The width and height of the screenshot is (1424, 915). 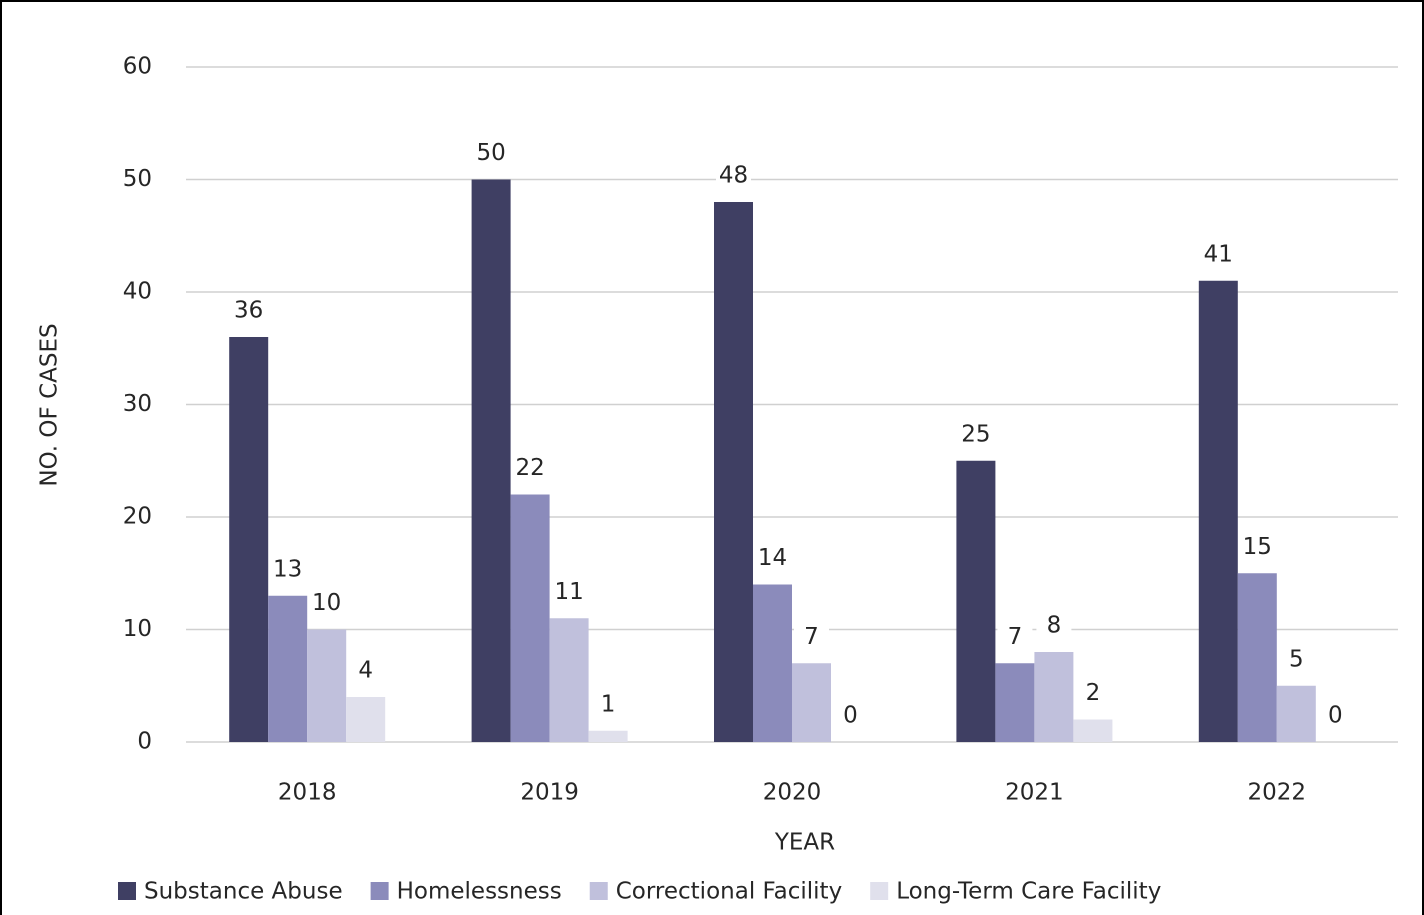 What do you see at coordinates (1277, 793) in the screenshot?
I see `x-tick-label: 2022` at bounding box center [1277, 793].